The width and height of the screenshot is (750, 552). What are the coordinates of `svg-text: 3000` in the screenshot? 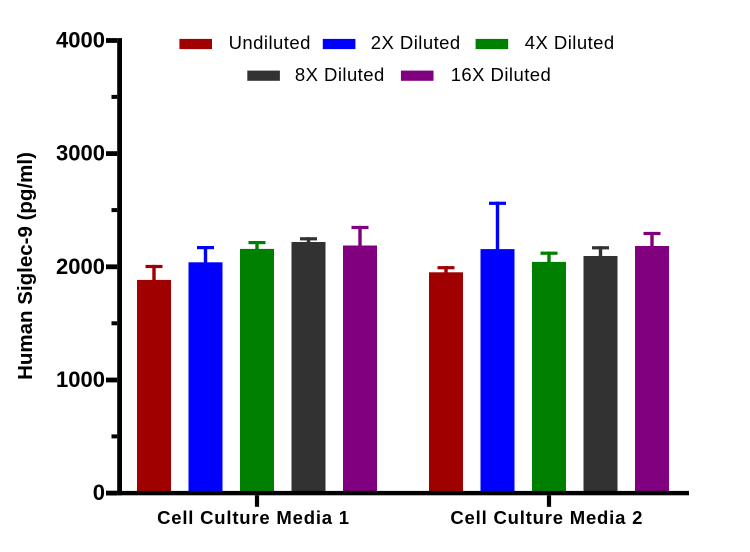 It's located at (80, 153).